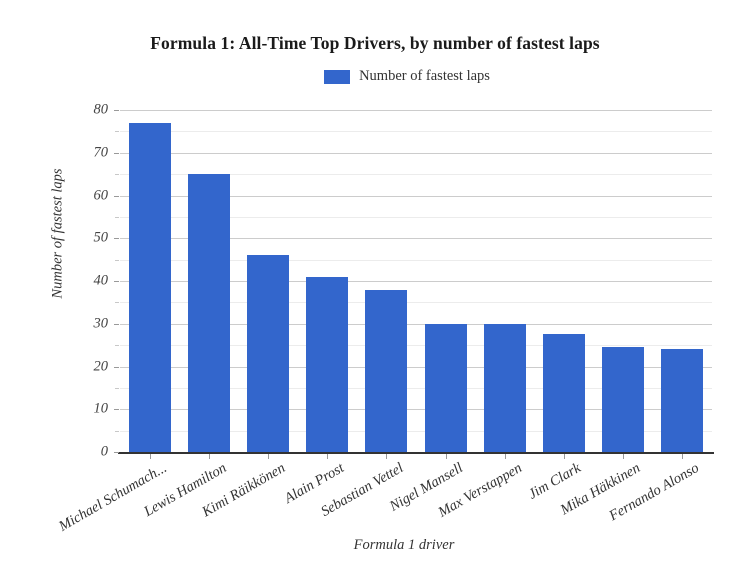  What do you see at coordinates (416, 453) in the screenshot?
I see `x-axis-line` at bounding box center [416, 453].